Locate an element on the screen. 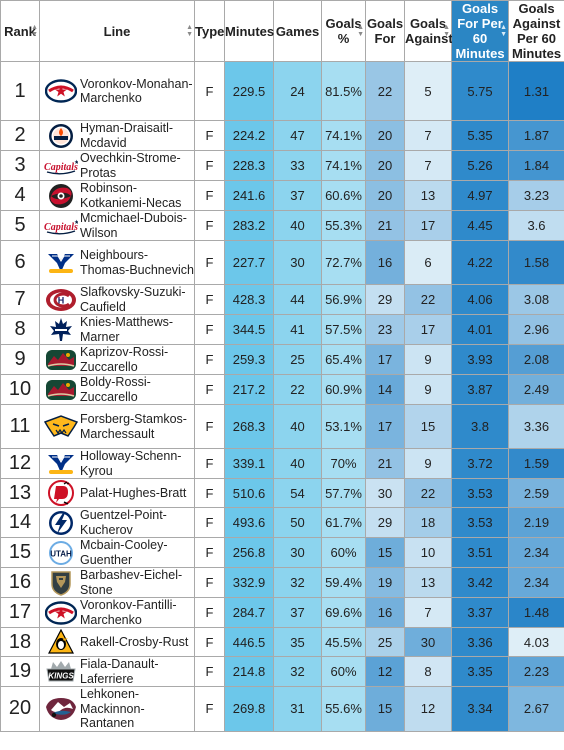 The image size is (564, 750). goals-for-cell: 22 is located at coordinates (385, 91).